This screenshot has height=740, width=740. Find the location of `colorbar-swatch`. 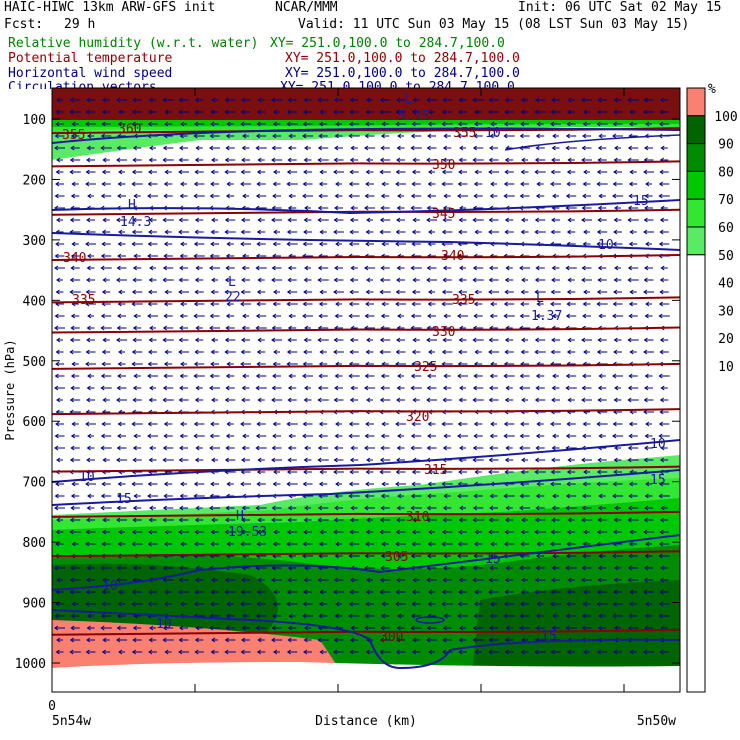

colorbar-swatch is located at coordinates (696, 157).